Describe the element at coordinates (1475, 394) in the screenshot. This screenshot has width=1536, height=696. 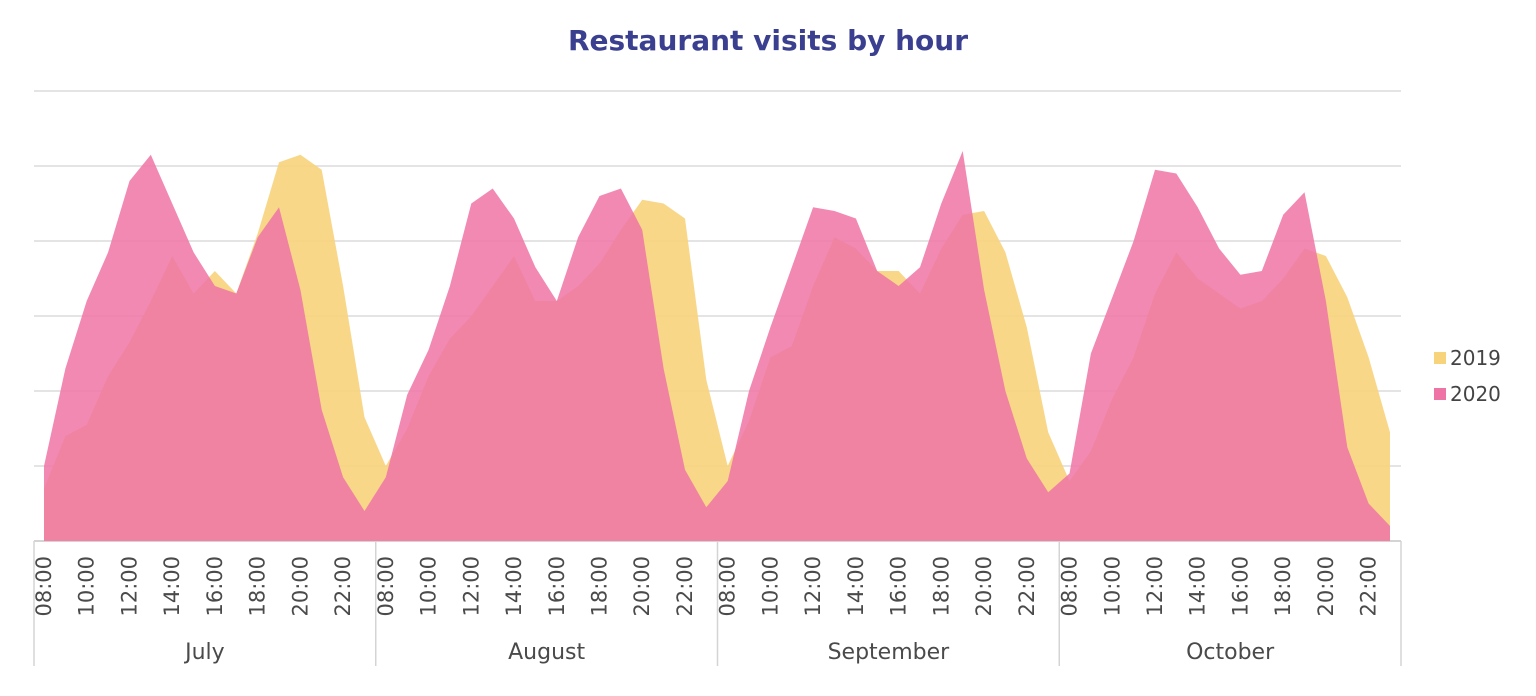
I see `legend-label-2020: 2020` at that location.